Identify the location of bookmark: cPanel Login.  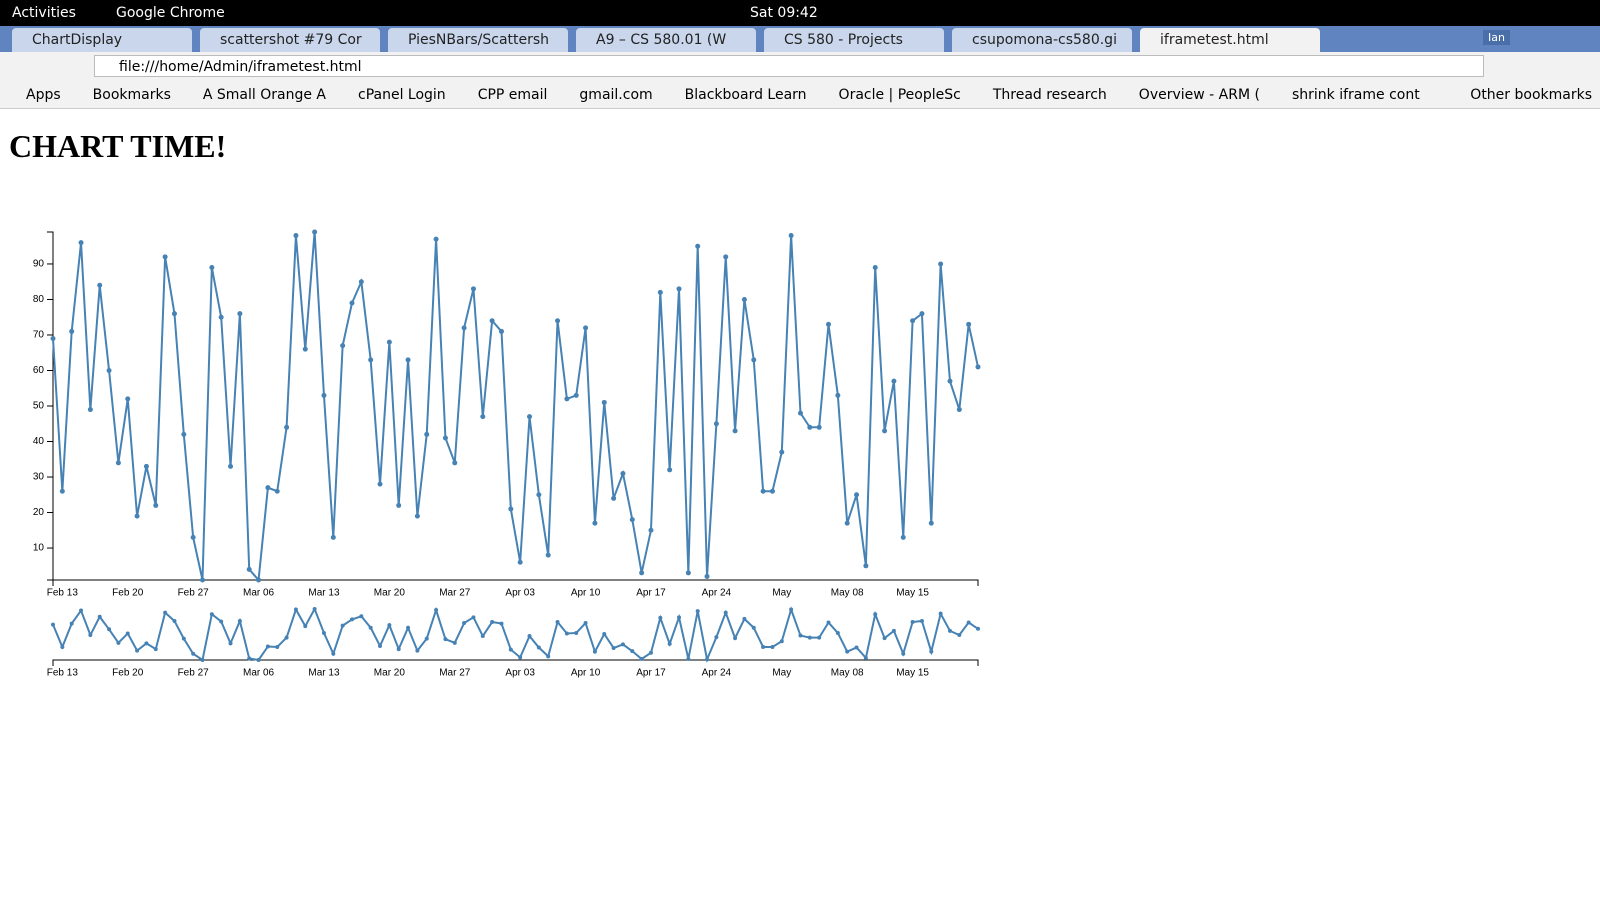
(402, 95).